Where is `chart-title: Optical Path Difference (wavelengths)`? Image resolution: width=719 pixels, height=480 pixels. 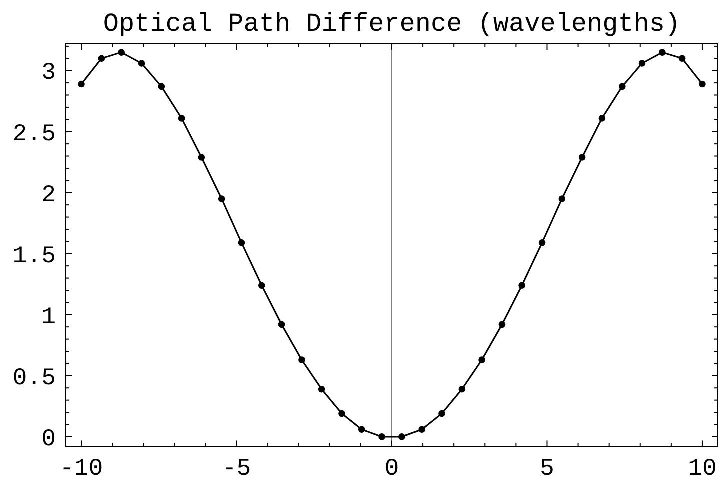
chart-title: Optical Path Difference (wavelengths) is located at coordinates (392, 24).